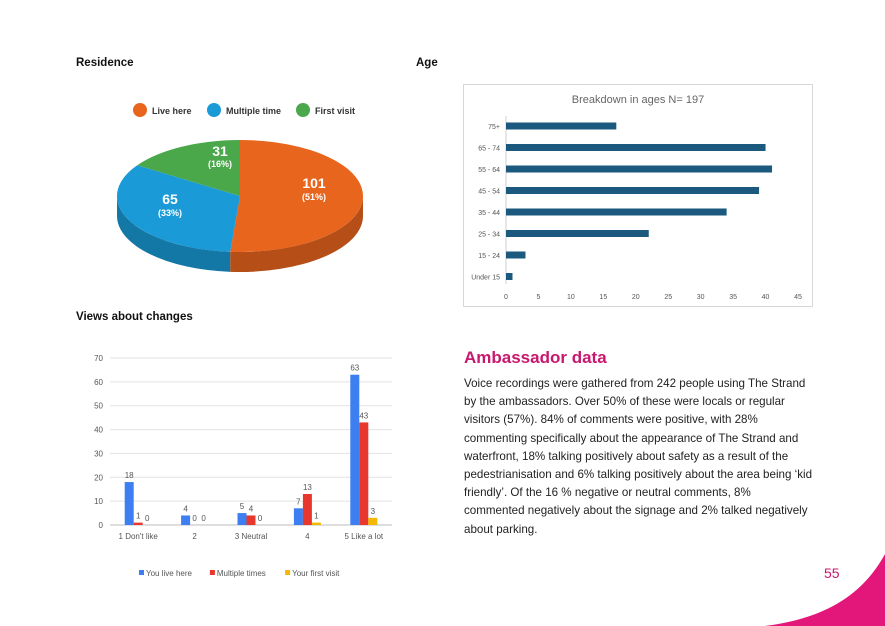 This screenshot has height=626, width=885. What do you see at coordinates (538, 297) in the screenshot?
I see `age-x-tick-label: 5` at bounding box center [538, 297].